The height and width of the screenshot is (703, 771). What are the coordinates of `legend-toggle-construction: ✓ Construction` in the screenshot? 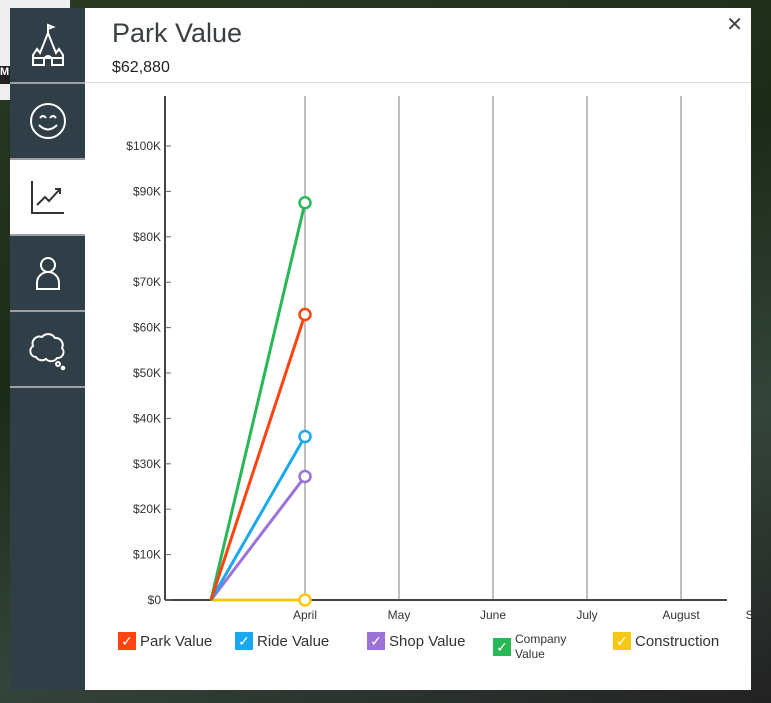 It's located at (666, 641).